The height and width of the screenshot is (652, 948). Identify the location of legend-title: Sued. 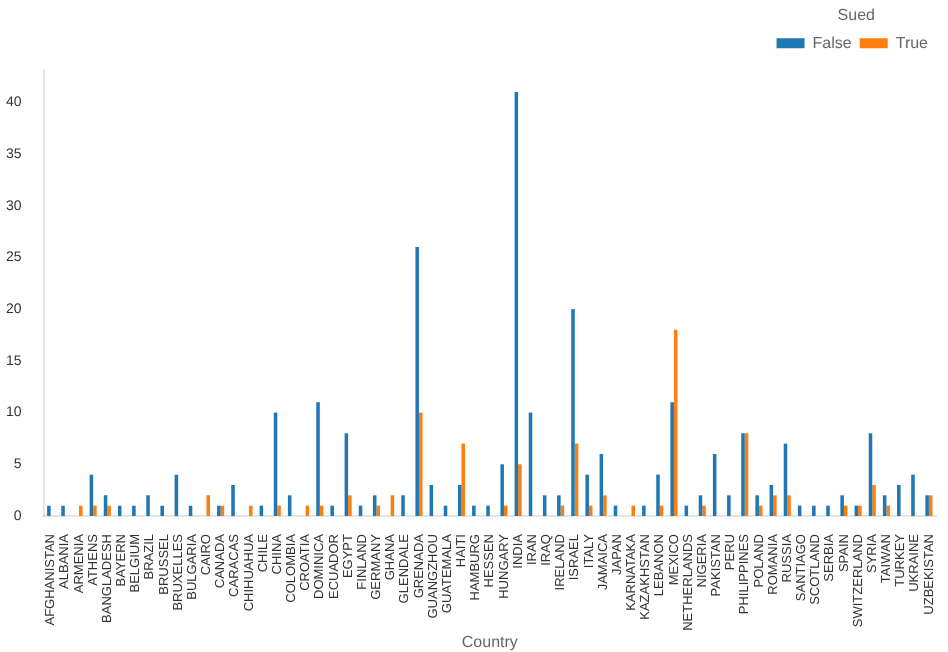
(856, 15).